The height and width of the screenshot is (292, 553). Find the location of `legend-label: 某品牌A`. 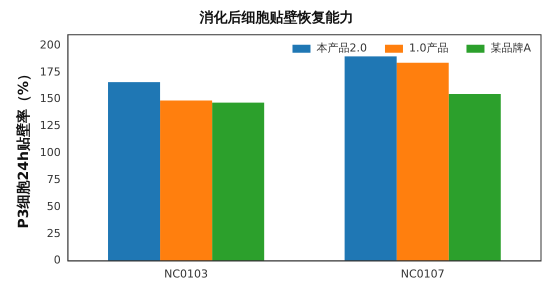

legend-label: 某品牌A is located at coordinates (511, 48).